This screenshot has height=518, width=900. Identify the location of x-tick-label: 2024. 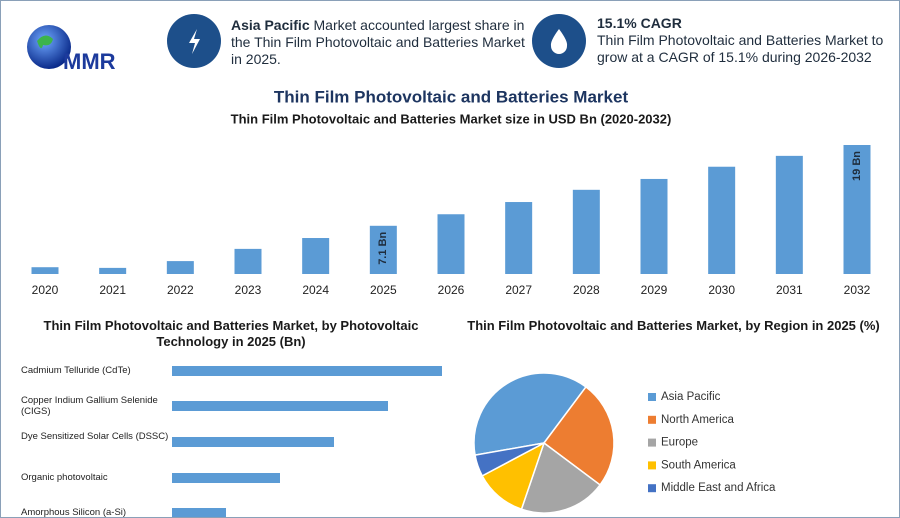
(315, 290).